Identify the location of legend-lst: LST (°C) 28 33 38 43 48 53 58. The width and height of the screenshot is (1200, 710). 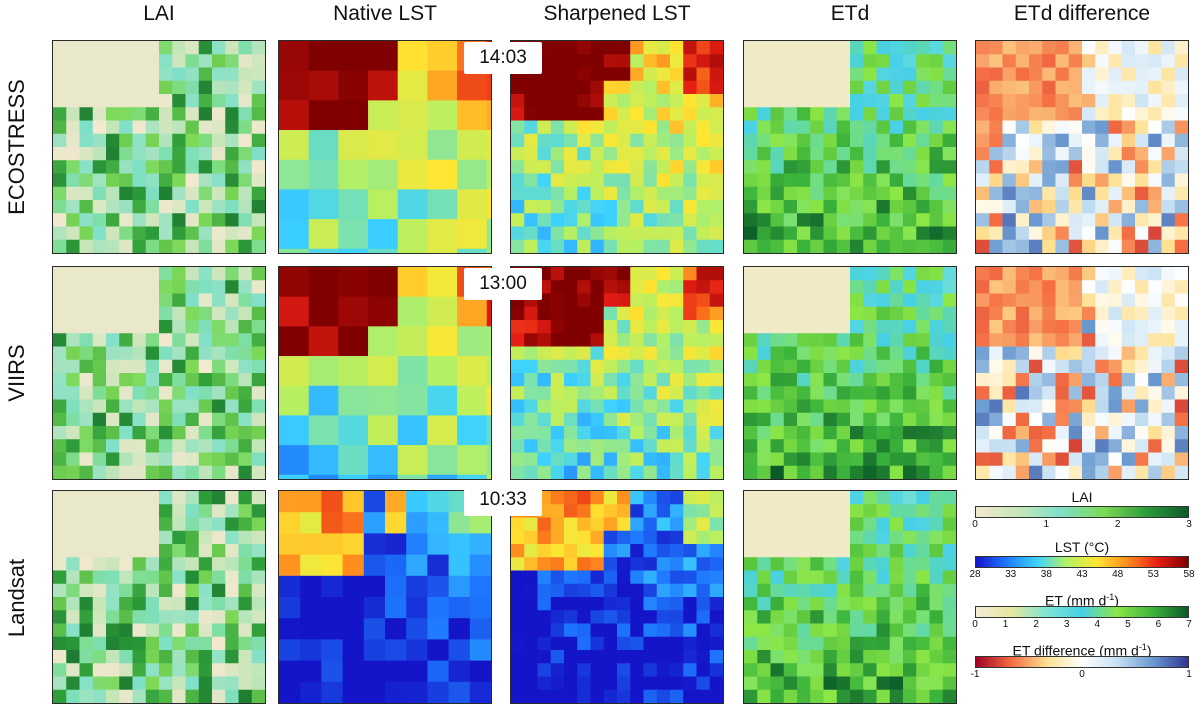
(1081, 560).